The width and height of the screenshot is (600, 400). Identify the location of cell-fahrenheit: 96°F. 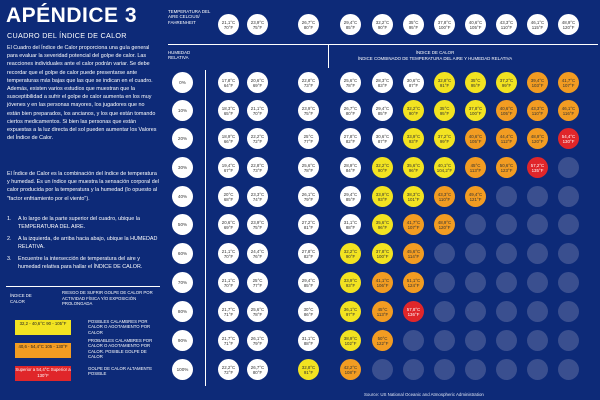
(413, 170).